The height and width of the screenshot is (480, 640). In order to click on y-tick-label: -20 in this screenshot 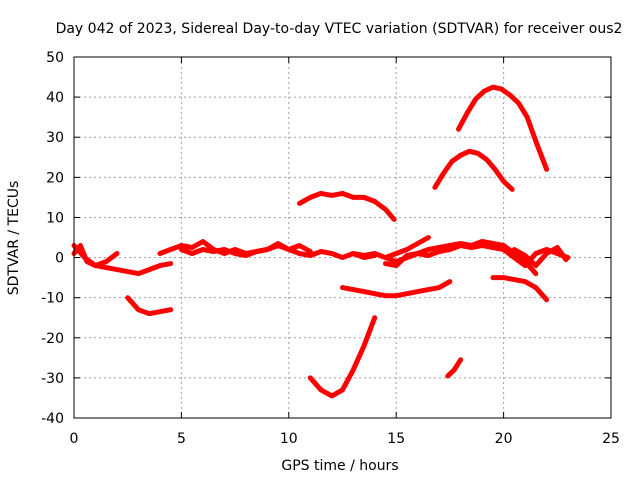, I will do `click(52, 339)`.